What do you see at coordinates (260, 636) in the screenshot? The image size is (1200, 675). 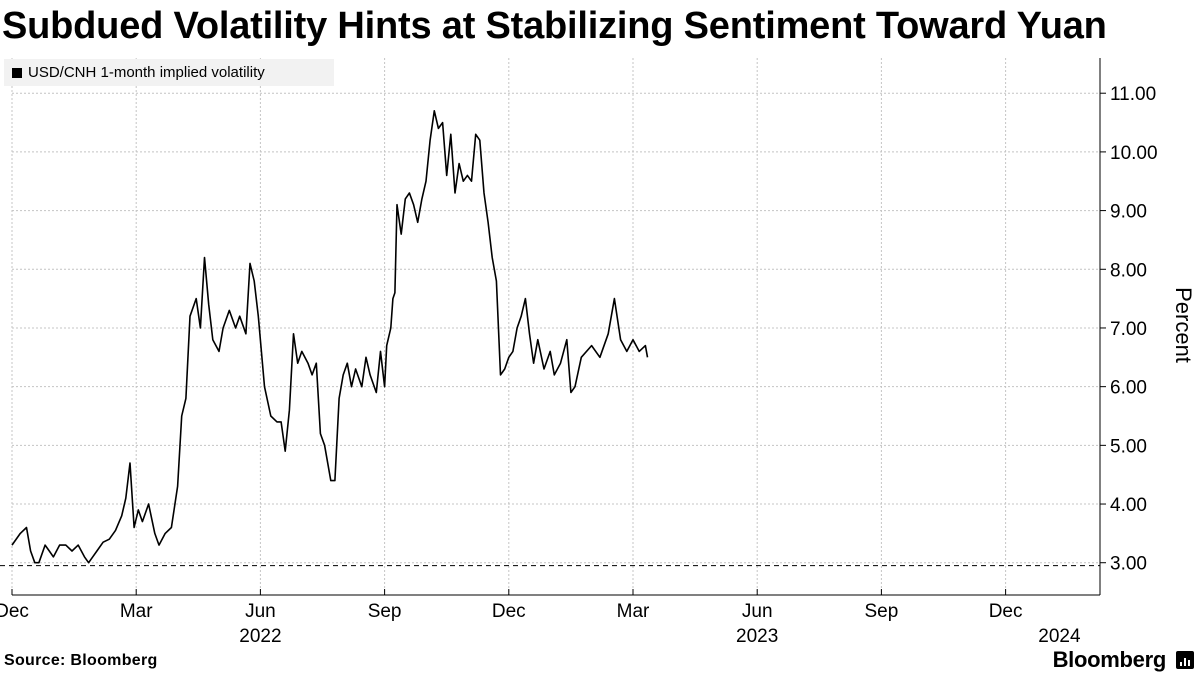 I see `x-year-label: 2022` at bounding box center [260, 636].